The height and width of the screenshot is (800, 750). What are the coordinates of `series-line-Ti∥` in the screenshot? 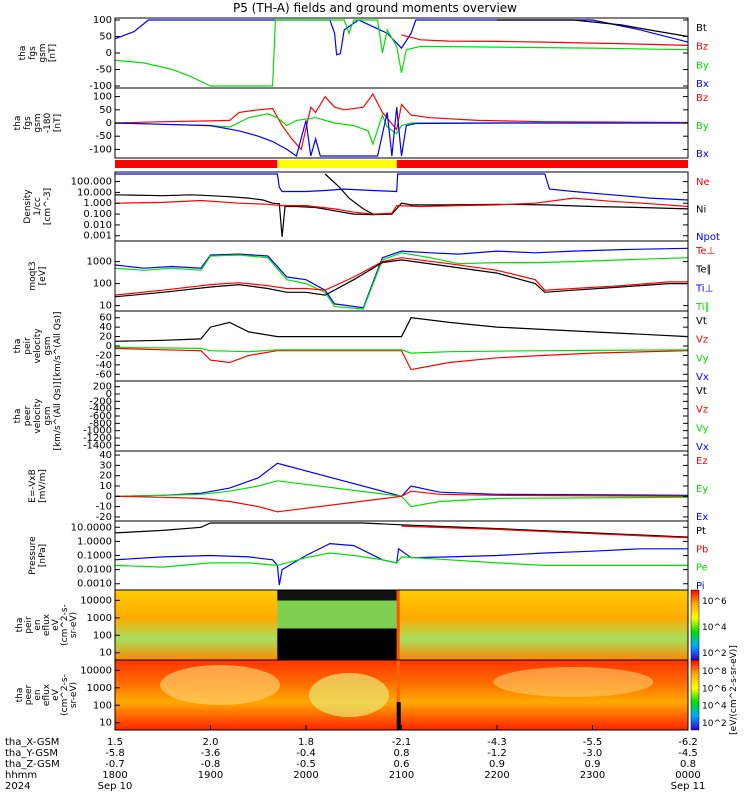 It's located at (401, 281).